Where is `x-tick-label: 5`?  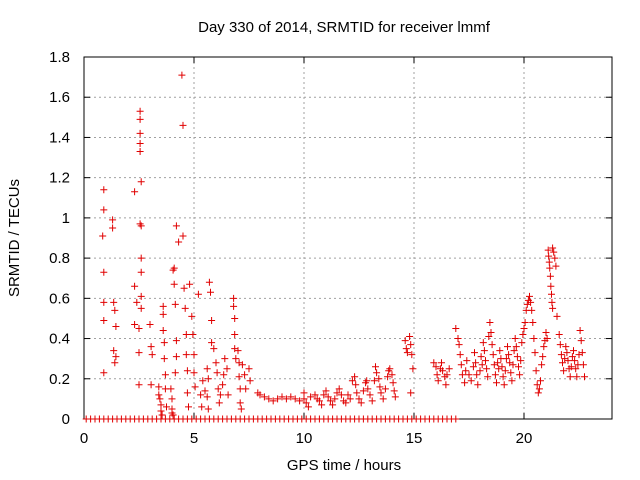
x-tick-label: 5 is located at coordinates (194, 438).